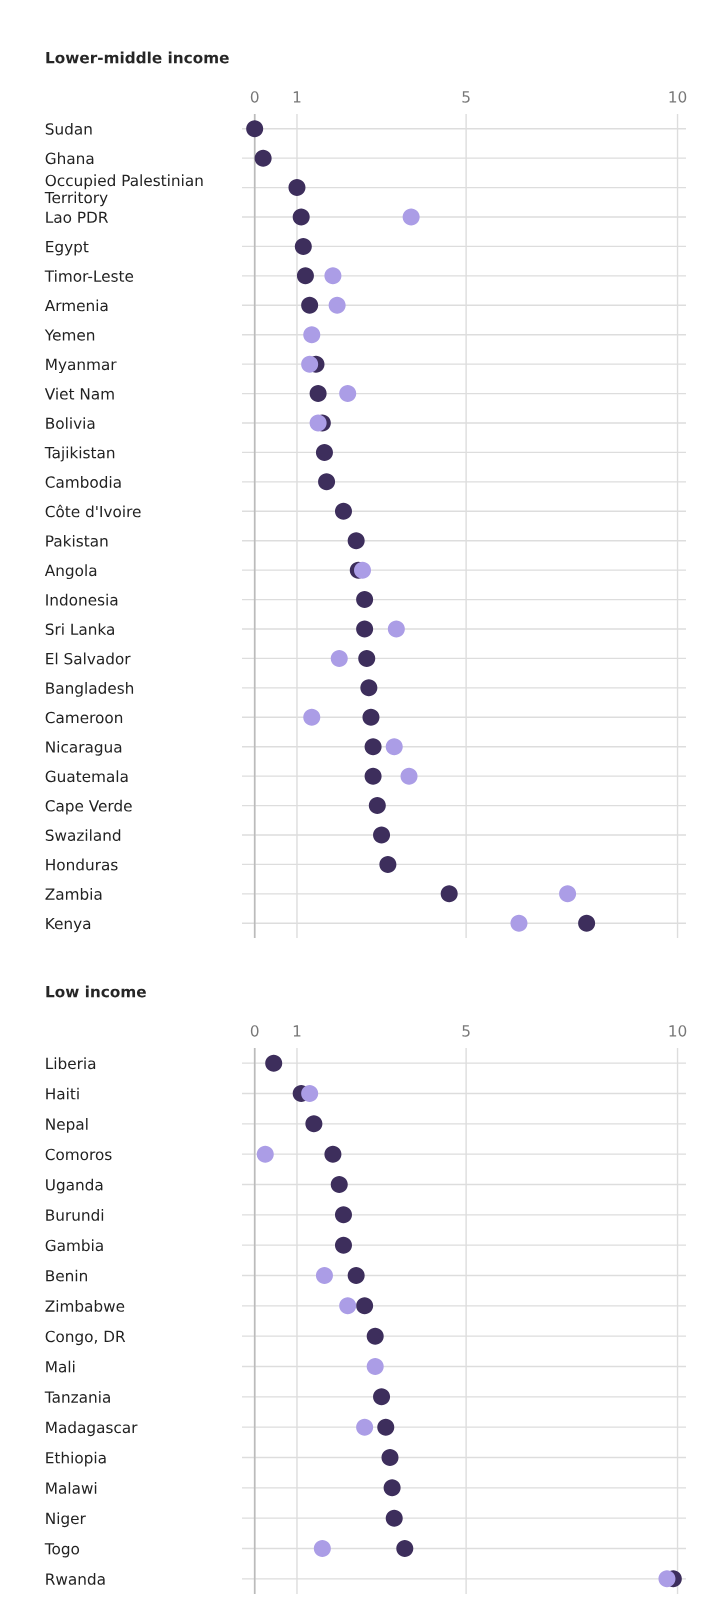  Describe the element at coordinates (79, 393) in the screenshot. I see `y-tick-label: Viet Nam` at that location.